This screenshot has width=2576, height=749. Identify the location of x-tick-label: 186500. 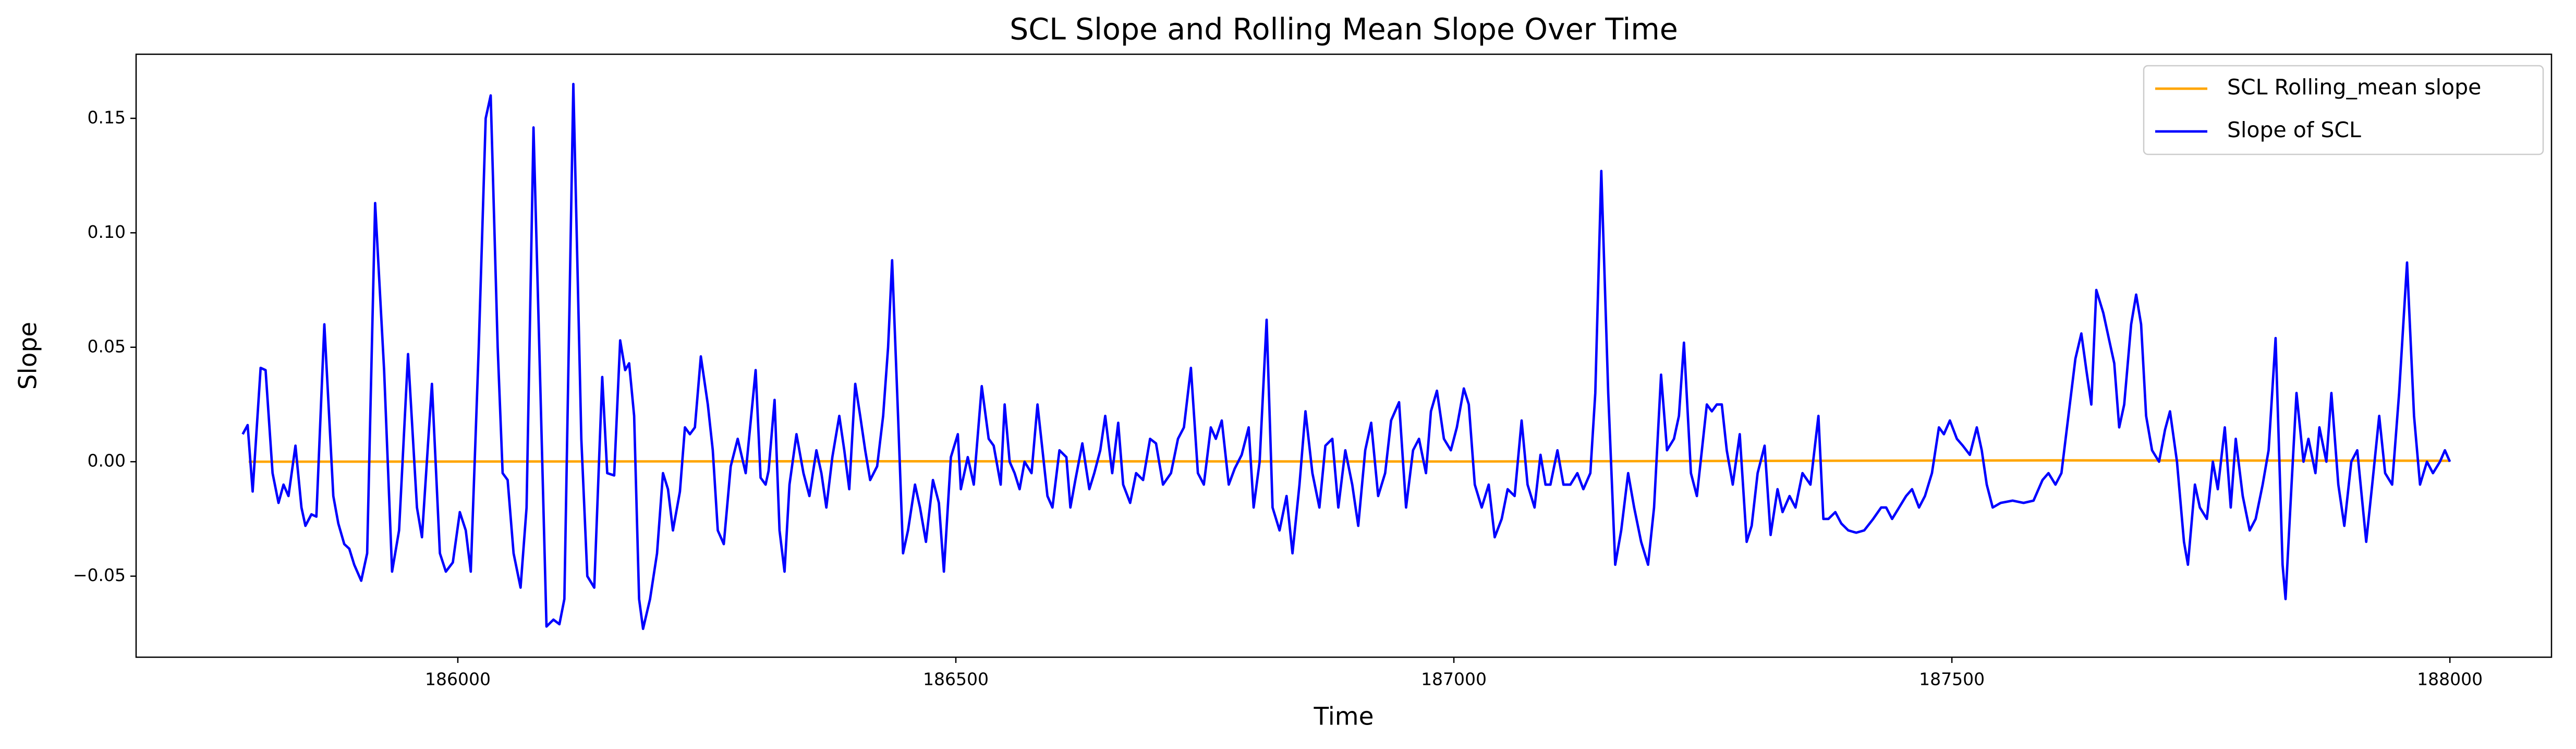
(956, 679).